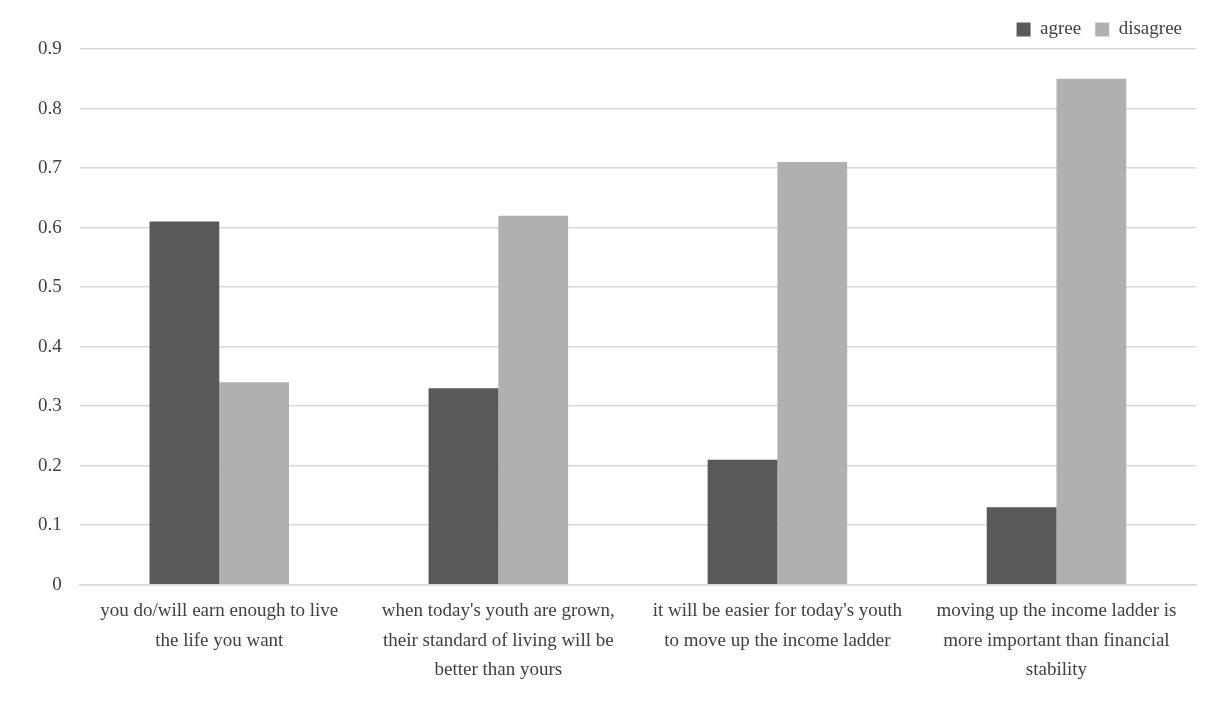 Image resolution: width=1210 pixels, height=701 pixels. Describe the element at coordinates (50, 107) in the screenshot. I see `y-tick-label: 0.8` at that location.